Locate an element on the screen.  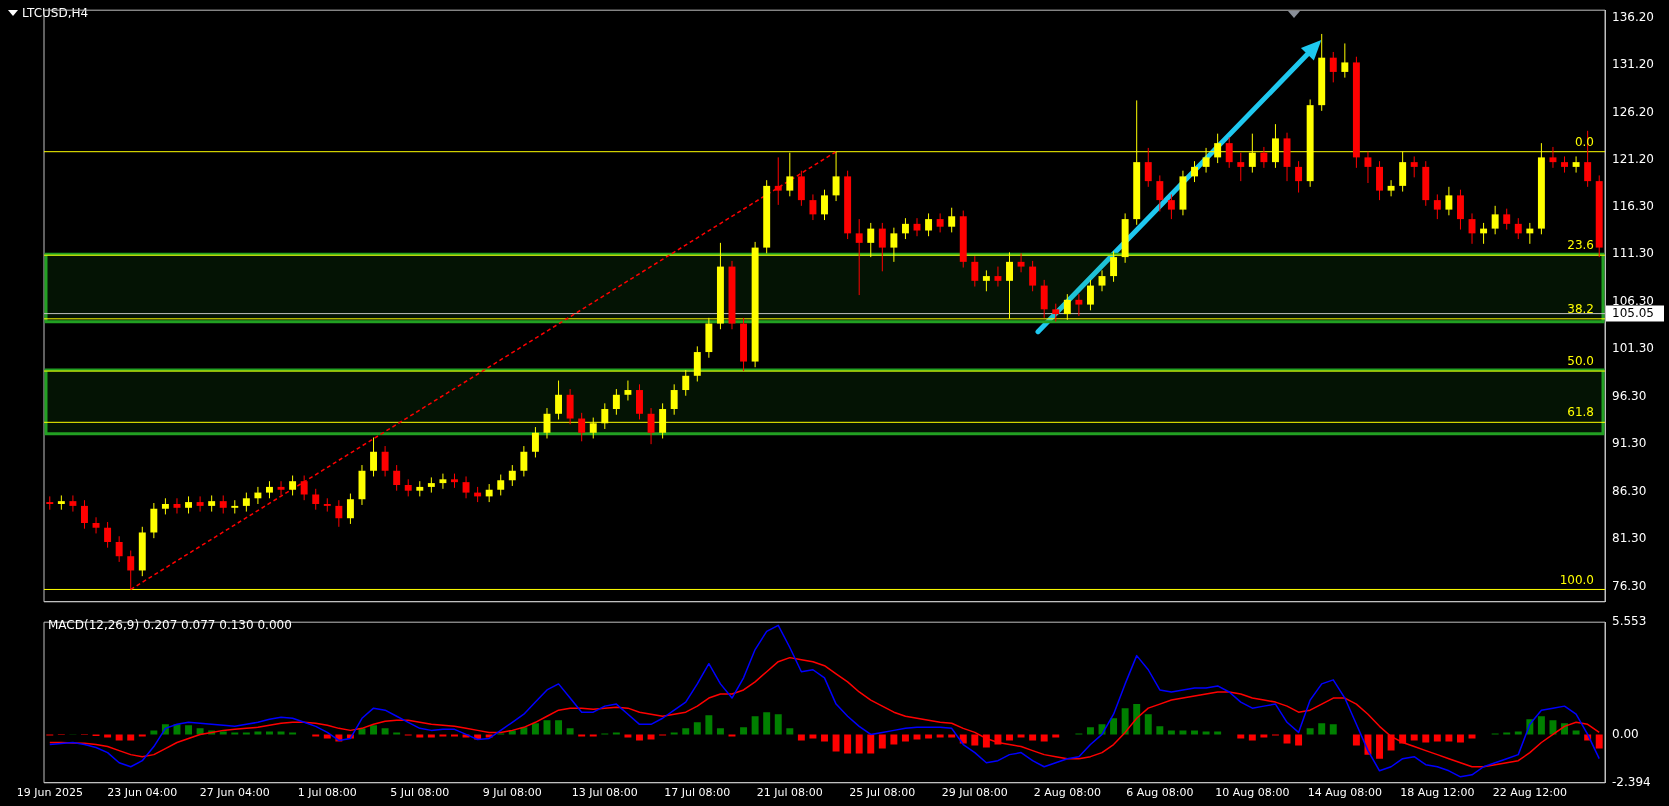
y-tick-label: 5.553 is located at coordinates (1629, 621).